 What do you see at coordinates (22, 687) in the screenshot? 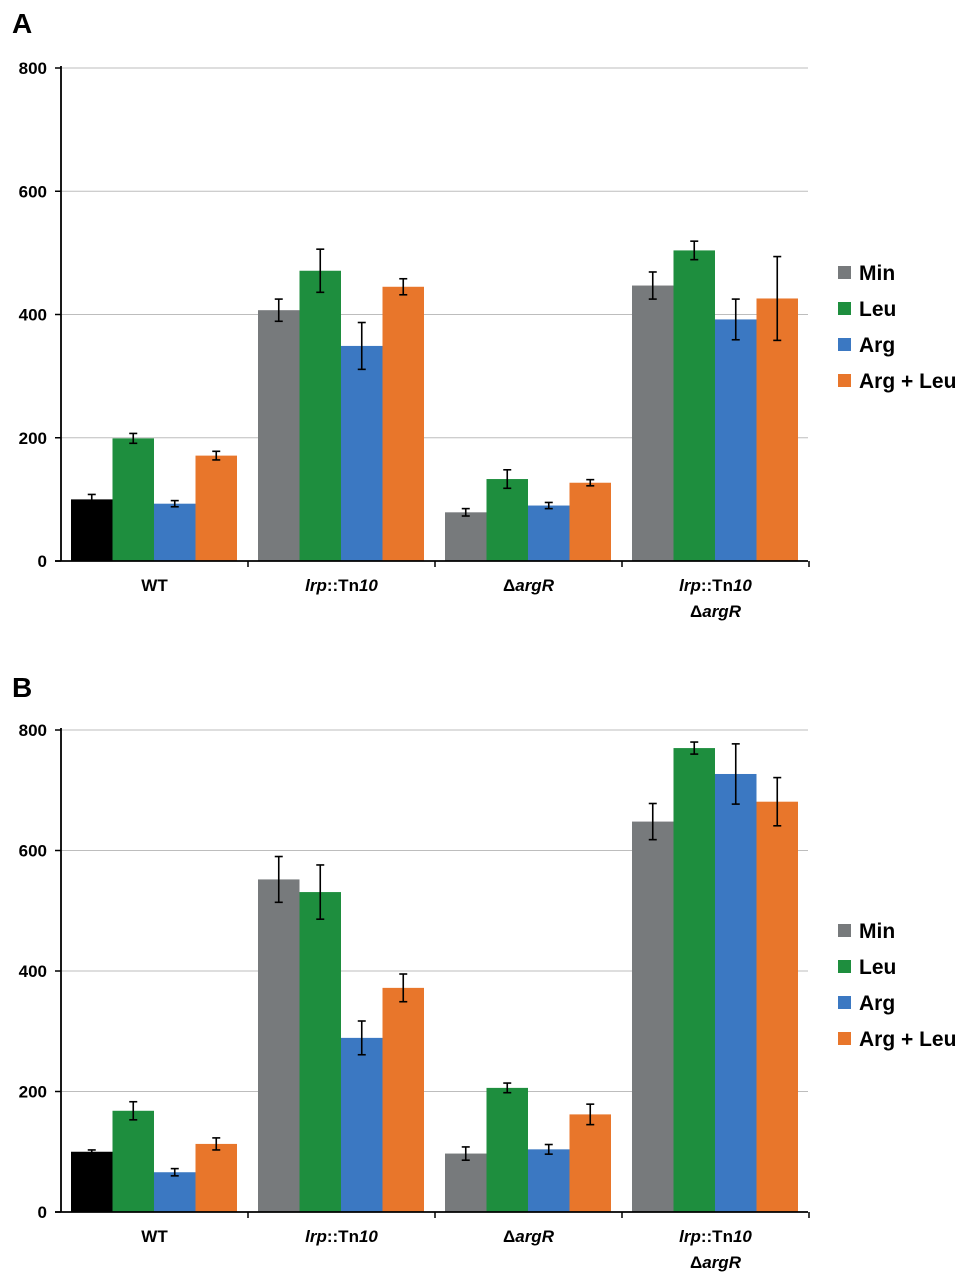
I see `panel-label: B` at bounding box center [22, 687].